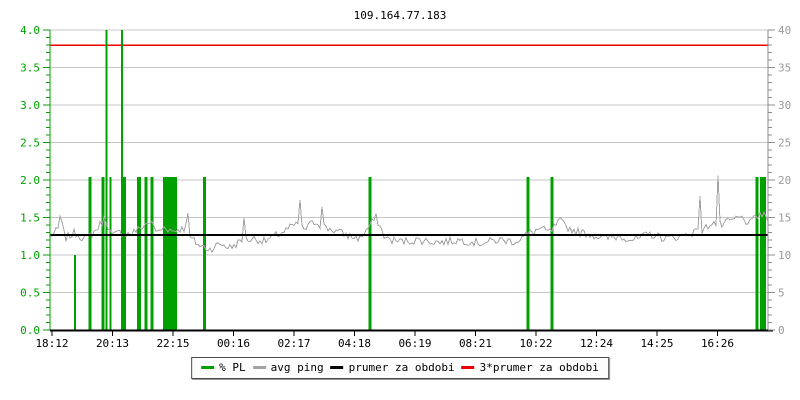 This screenshot has width=800, height=400. What do you see at coordinates (30, 218) in the screenshot?
I see `left-axis-label: 1.5` at bounding box center [30, 218].